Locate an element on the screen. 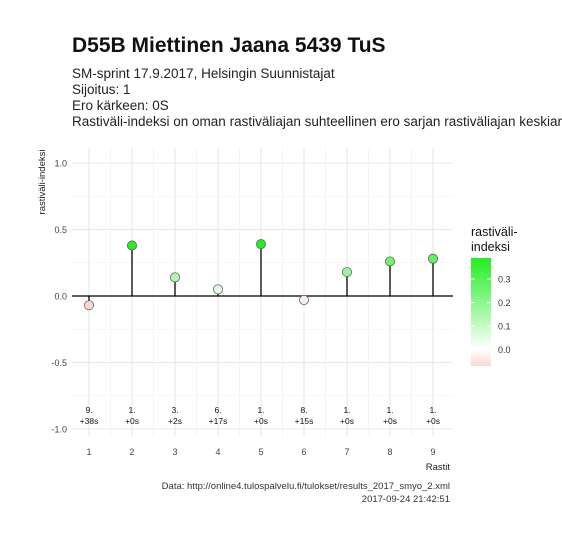  time-diff-label: +38s is located at coordinates (89, 421).